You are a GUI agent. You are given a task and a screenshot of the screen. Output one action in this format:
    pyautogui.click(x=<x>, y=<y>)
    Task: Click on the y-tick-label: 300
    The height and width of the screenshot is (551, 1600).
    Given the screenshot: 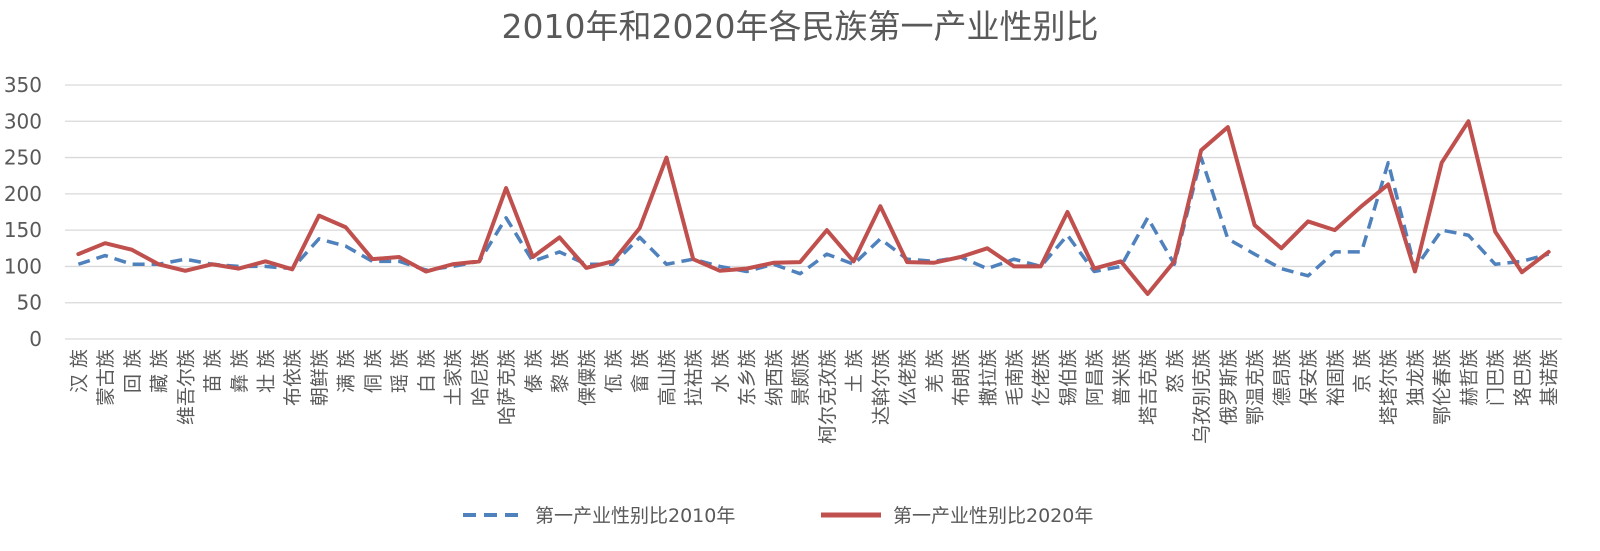 What is the action you would take?
    pyautogui.click(x=23, y=121)
    